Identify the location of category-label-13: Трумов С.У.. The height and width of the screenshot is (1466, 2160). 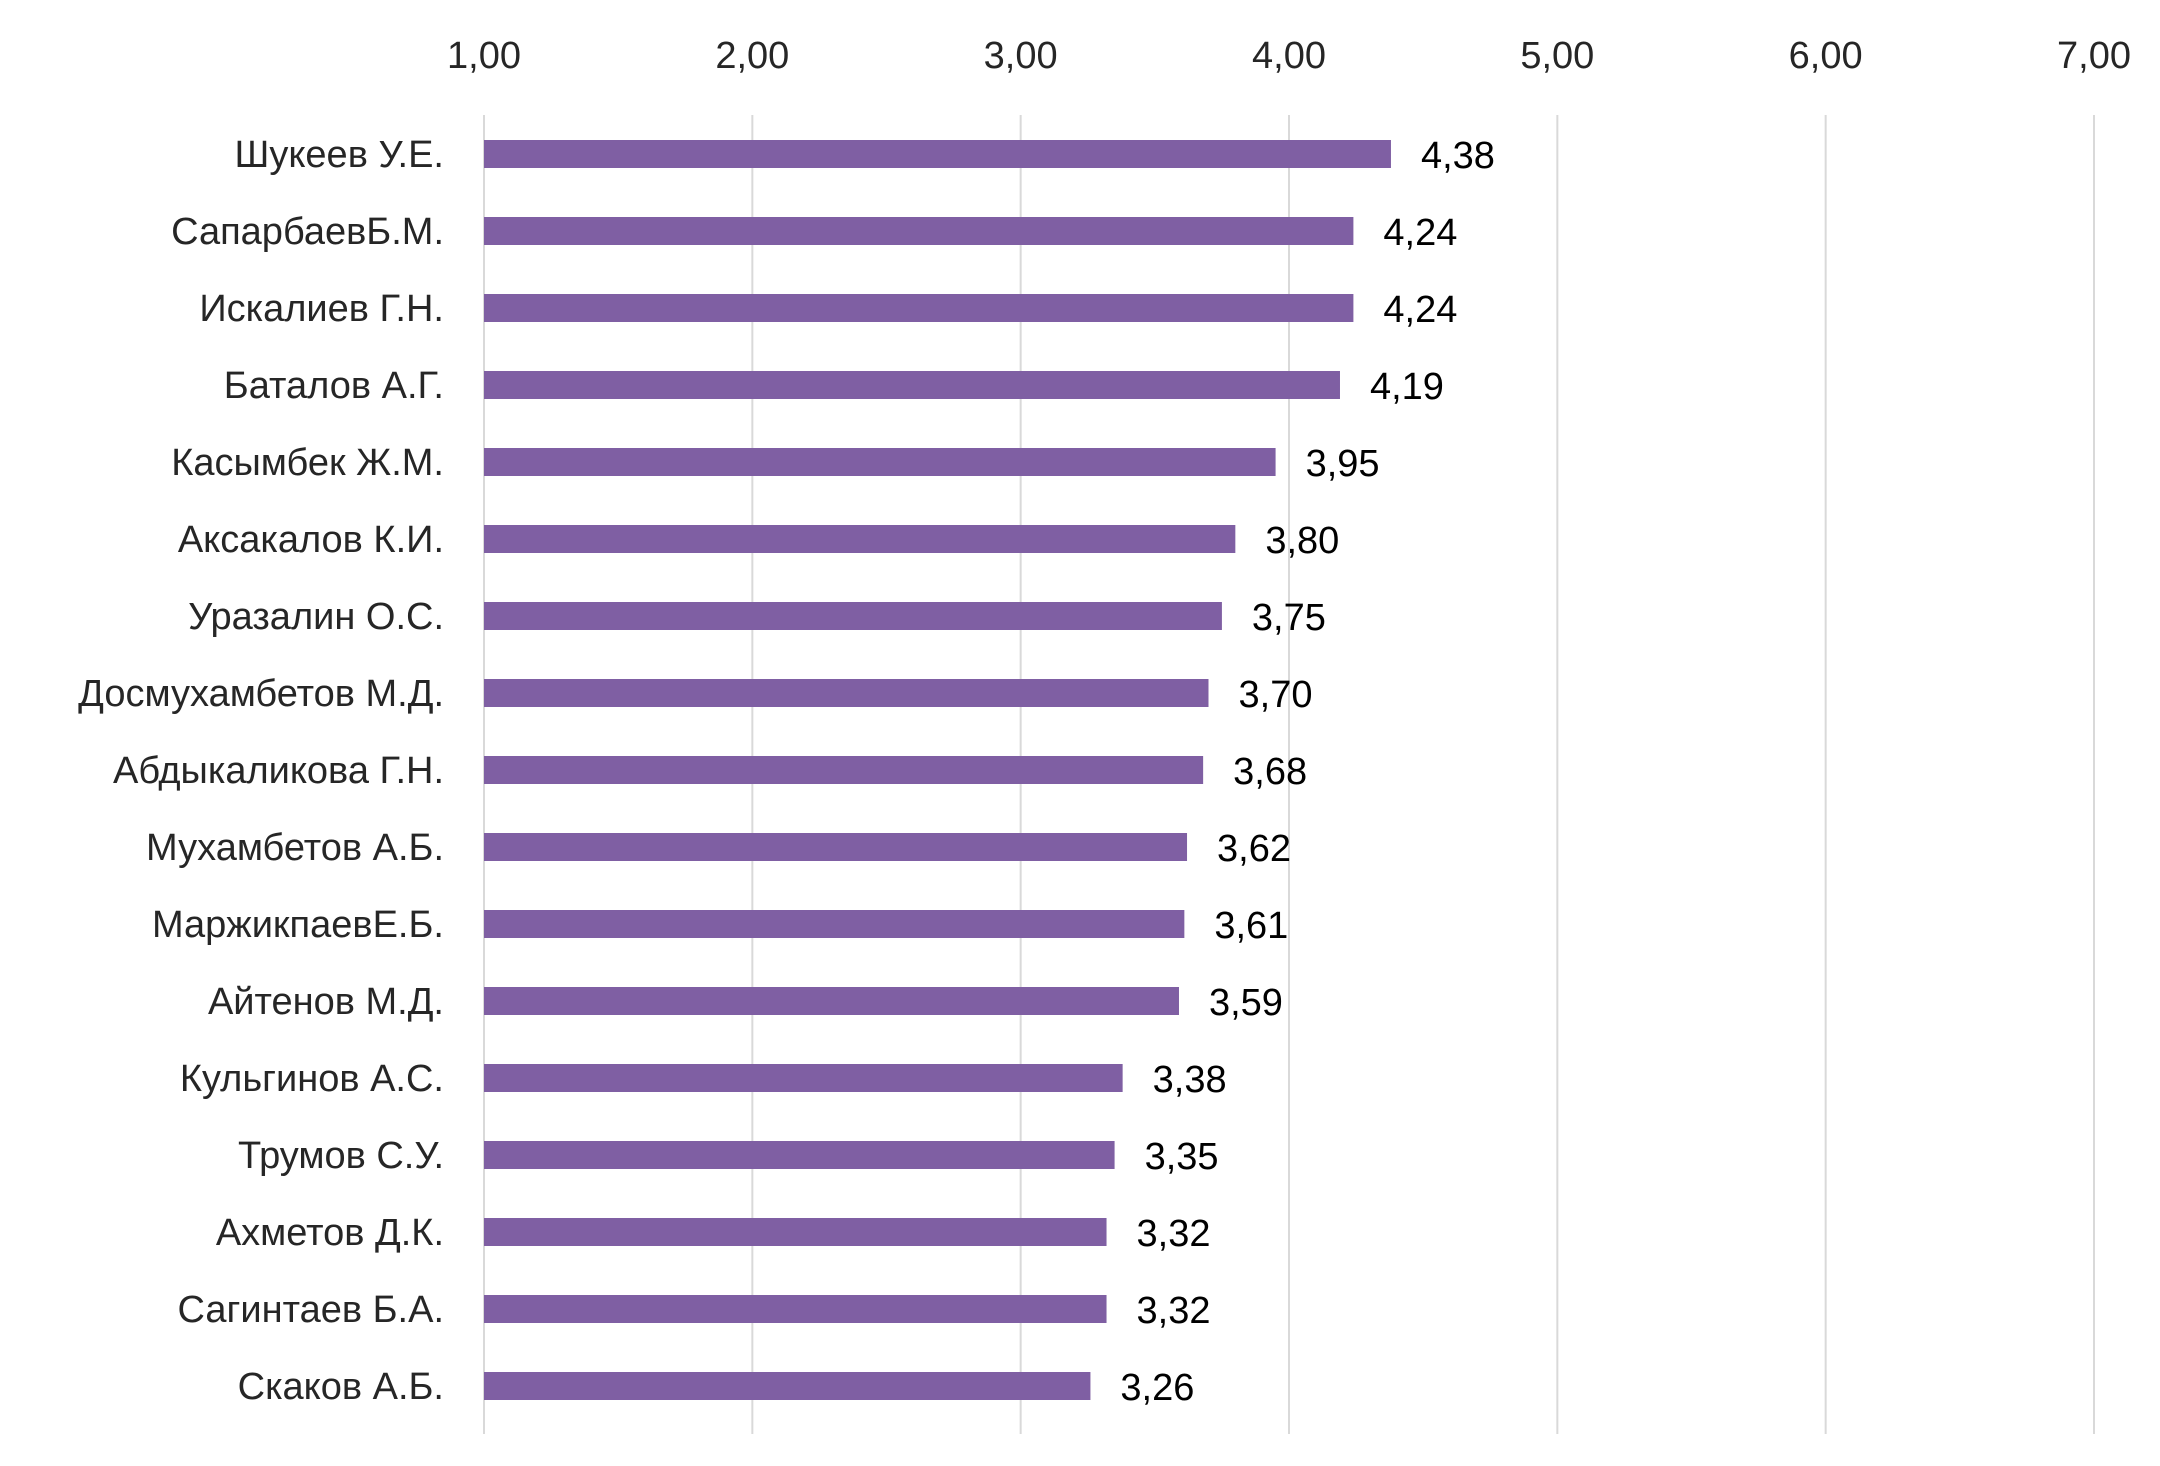
(341, 1156).